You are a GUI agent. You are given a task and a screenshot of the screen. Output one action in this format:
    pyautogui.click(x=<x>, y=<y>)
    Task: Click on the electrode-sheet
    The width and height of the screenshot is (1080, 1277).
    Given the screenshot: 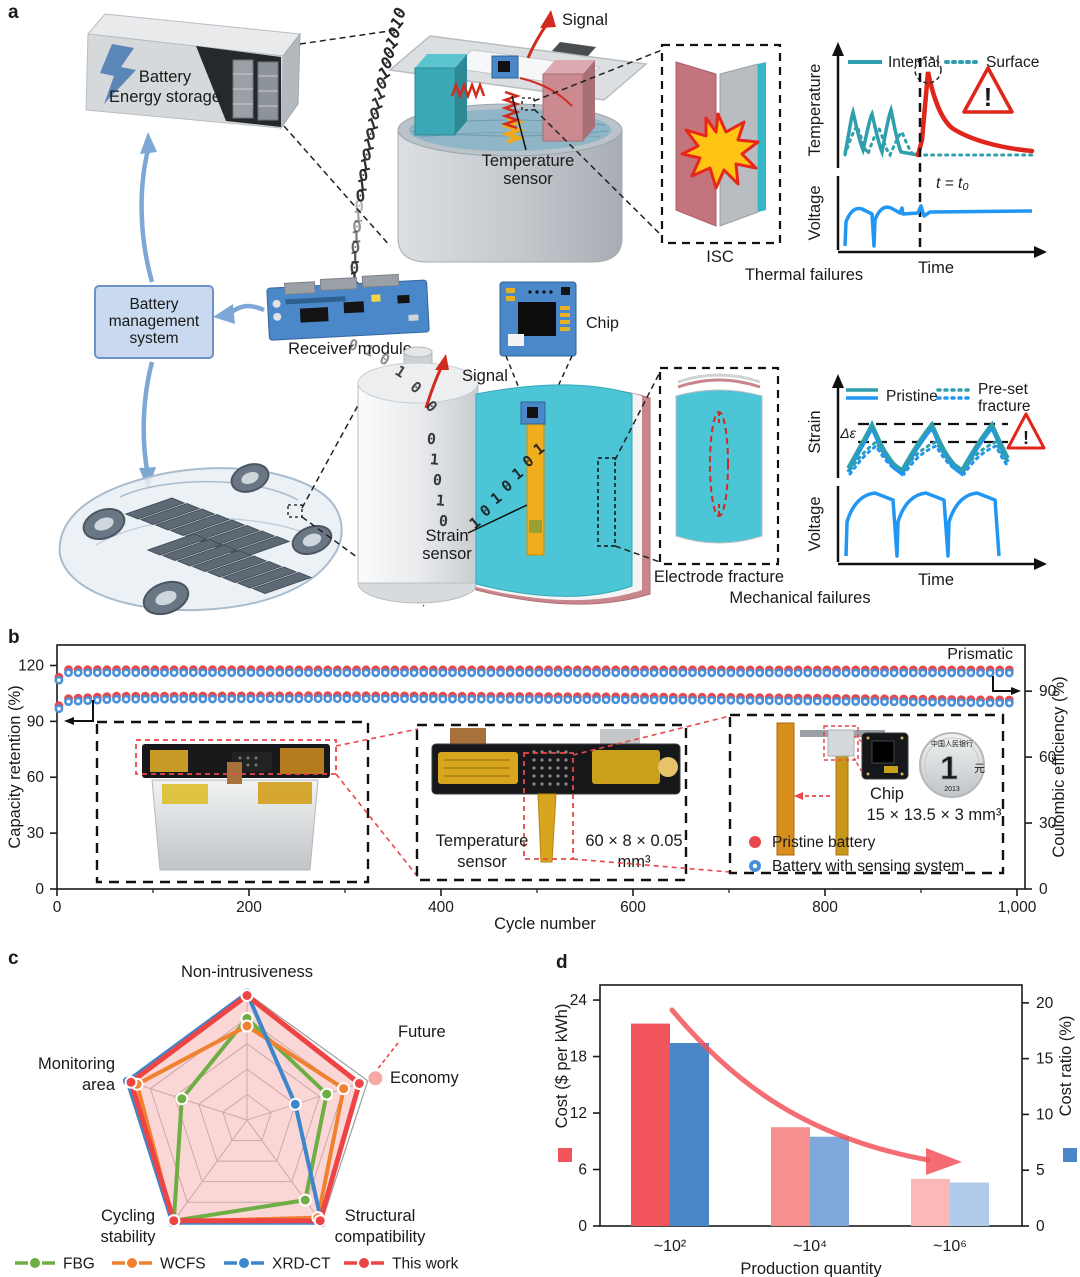 What is the action you would take?
    pyautogui.click(x=719, y=466)
    